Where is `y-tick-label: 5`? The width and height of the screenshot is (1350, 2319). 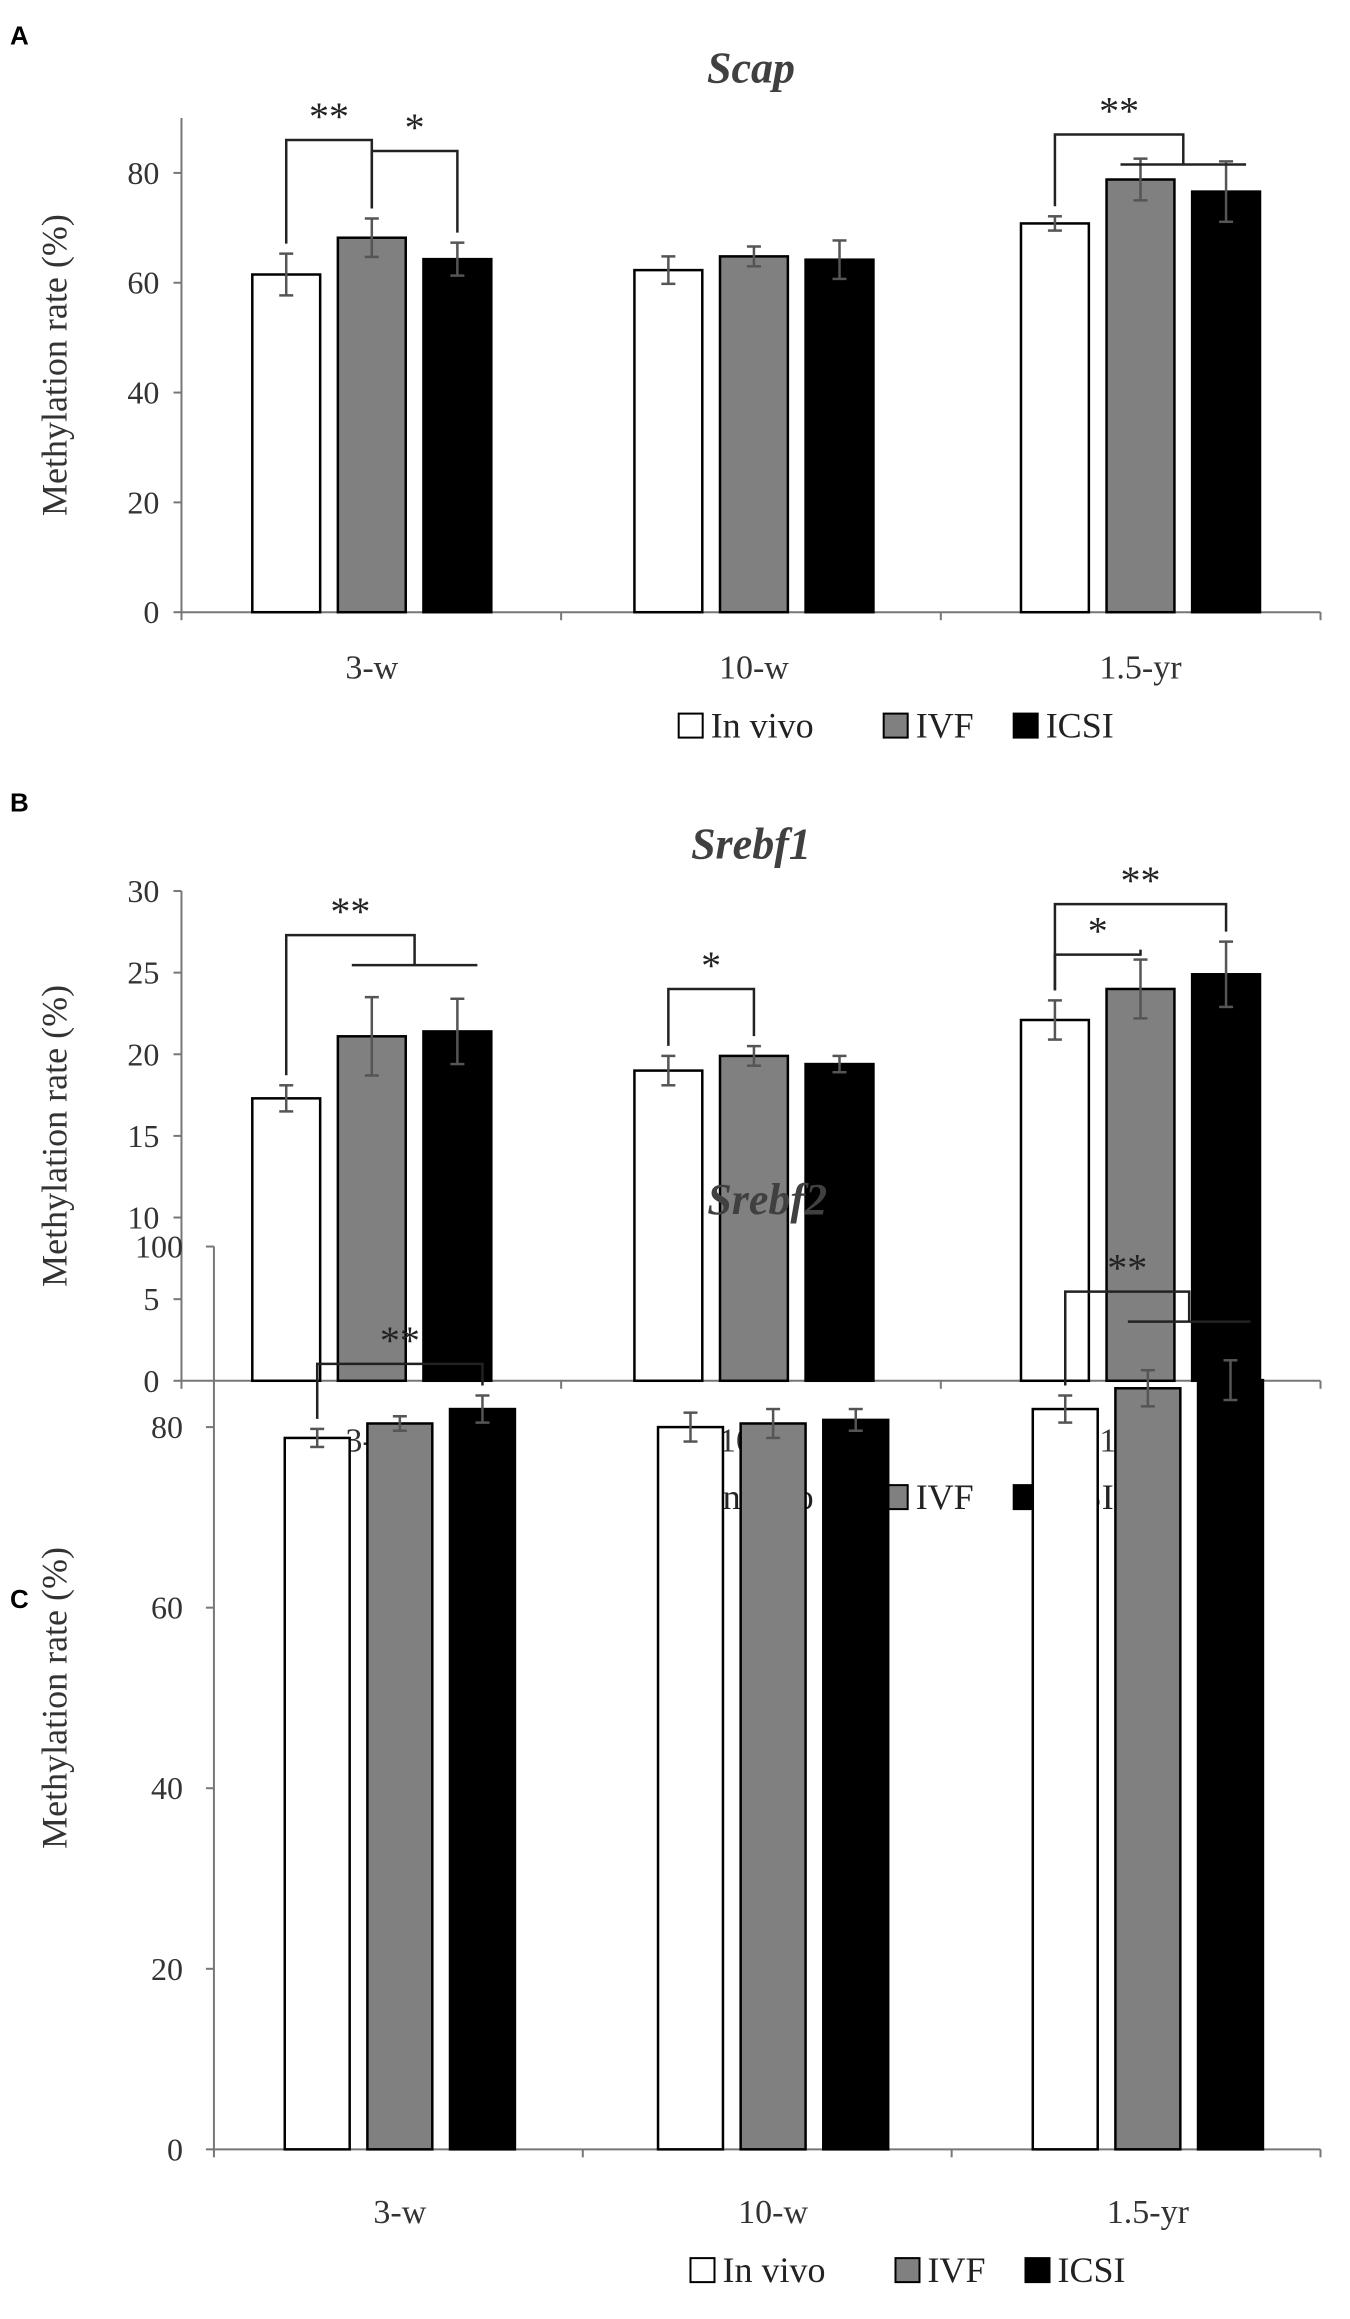
y-tick-label: 5 is located at coordinates (151, 1299).